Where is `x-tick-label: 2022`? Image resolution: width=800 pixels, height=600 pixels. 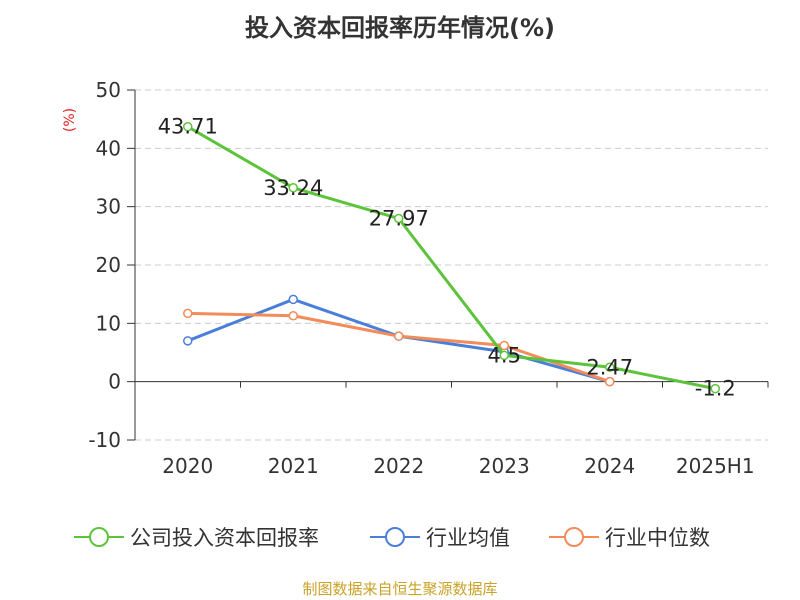 x-tick-label: 2022 is located at coordinates (398, 466).